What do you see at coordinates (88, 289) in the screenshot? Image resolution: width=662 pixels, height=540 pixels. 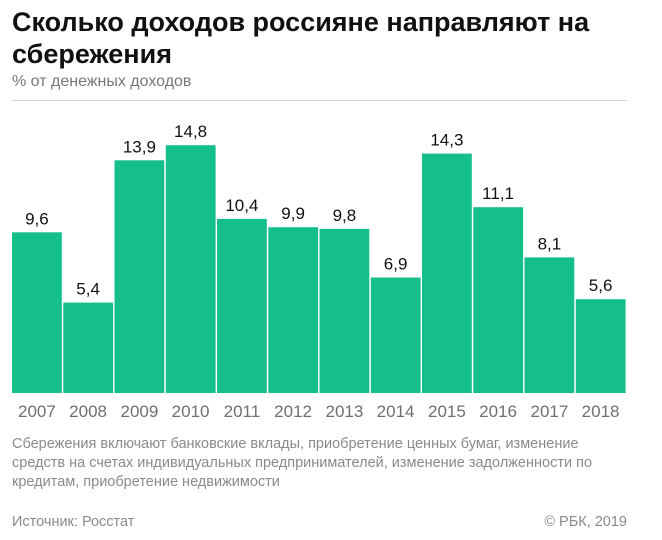 I see `data-label-2008: 5,4` at bounding box center [88, 289].